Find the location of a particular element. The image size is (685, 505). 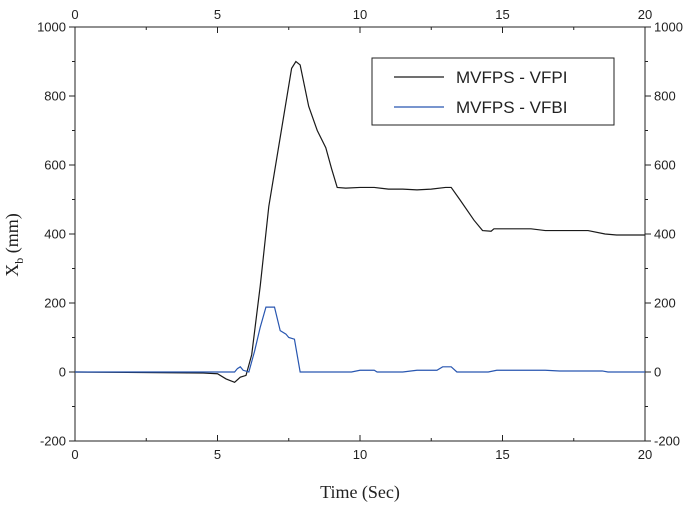

y-tick-label-right: -200 is located at coordinates (667, 441).